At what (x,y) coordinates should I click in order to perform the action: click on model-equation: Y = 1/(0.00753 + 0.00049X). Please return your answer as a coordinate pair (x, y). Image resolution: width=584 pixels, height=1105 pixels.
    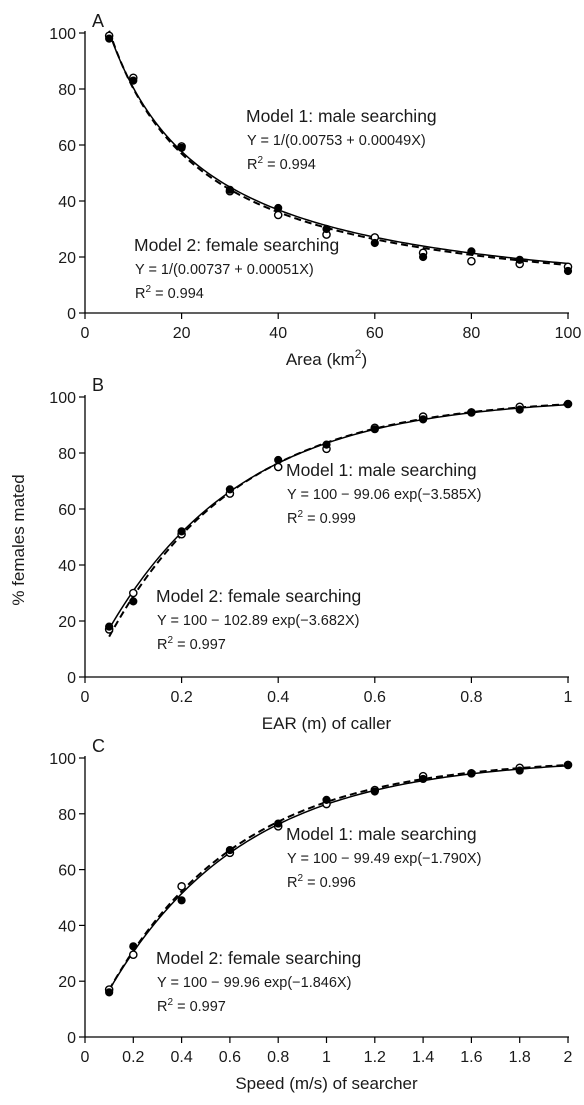
    Looking at the image, I should click on (336, 141).